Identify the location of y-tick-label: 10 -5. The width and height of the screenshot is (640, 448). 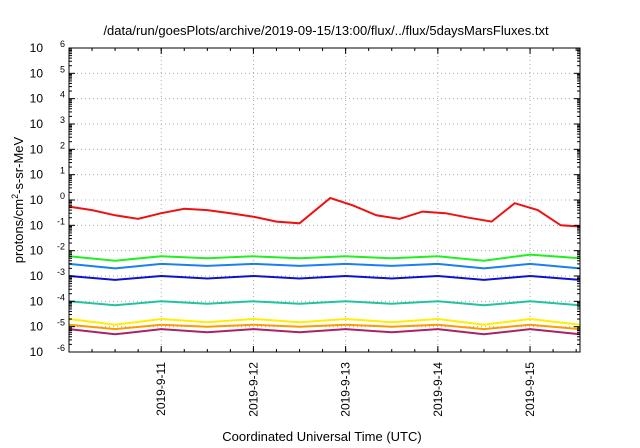
(47, 326).